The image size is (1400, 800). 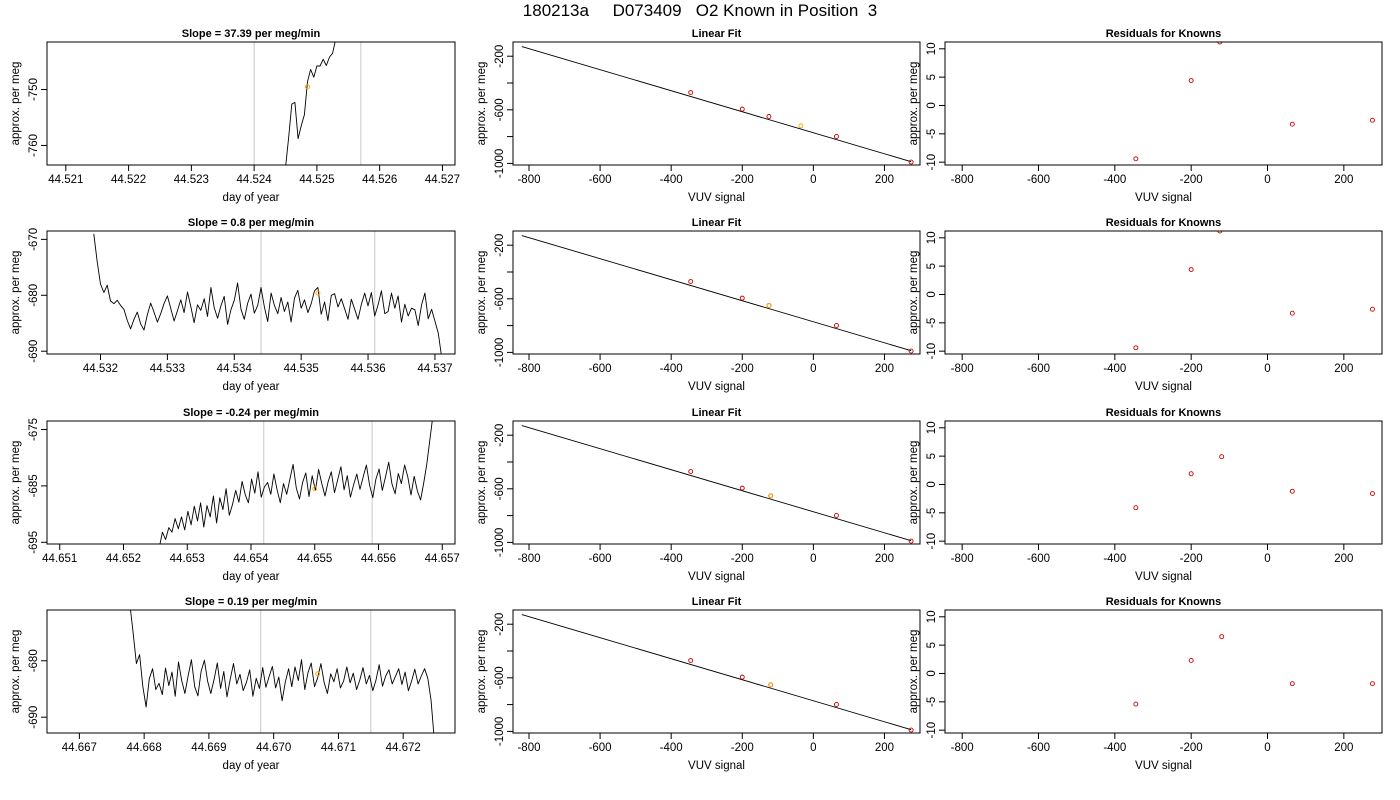 What do you see at coordinates (251, 413) in the screenshot?
I see `panel-title: Slope = -0.24 per meg/min` at bounding box center [251, 413].